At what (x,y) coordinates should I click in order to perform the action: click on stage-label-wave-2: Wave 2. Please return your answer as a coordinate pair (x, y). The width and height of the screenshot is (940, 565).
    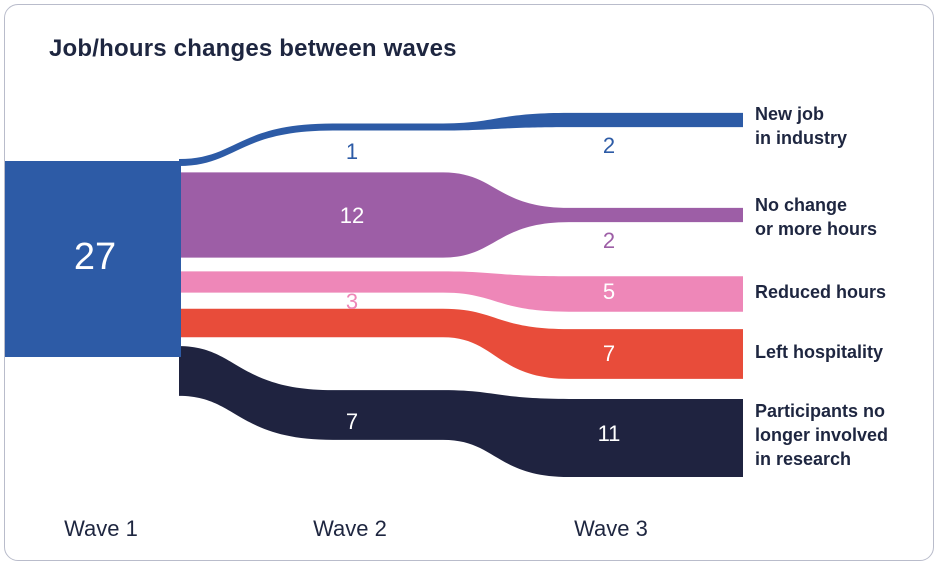
    Looking at the image, I should click on (350, 528).